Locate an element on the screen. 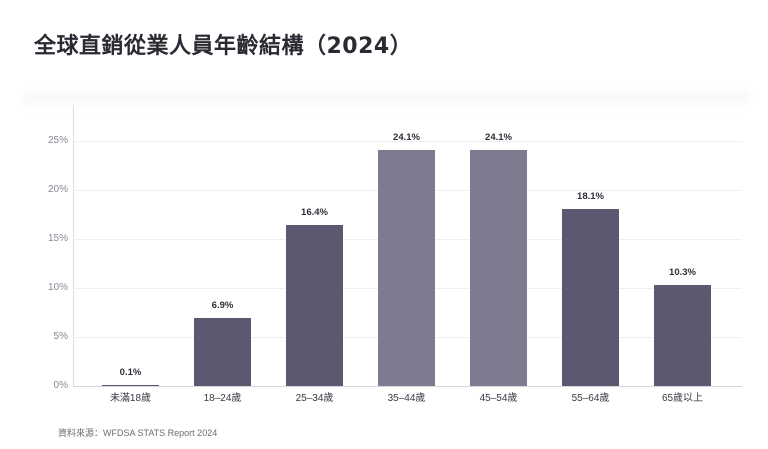 The image size is (768, 449). x-tick-label: 45–54歲 is located at coordinates (498, 398).